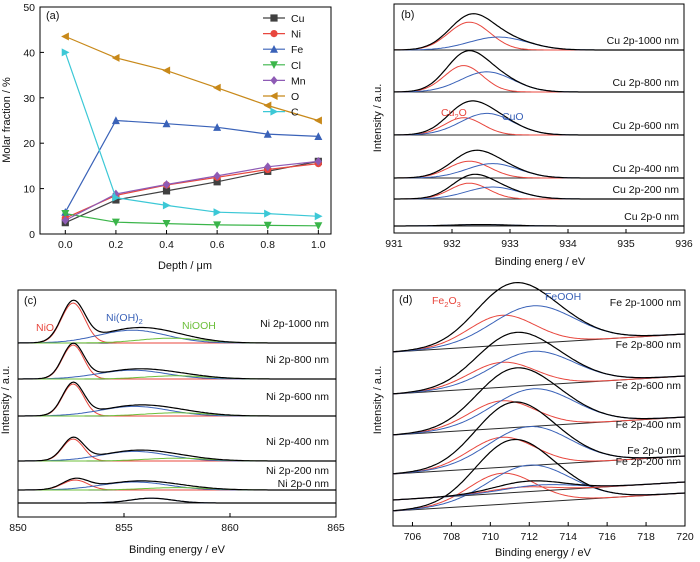 This screenshot has width=700, height=562. I want to click on panel-d-ylabel: Intensity / a.u., so click(378, 400).